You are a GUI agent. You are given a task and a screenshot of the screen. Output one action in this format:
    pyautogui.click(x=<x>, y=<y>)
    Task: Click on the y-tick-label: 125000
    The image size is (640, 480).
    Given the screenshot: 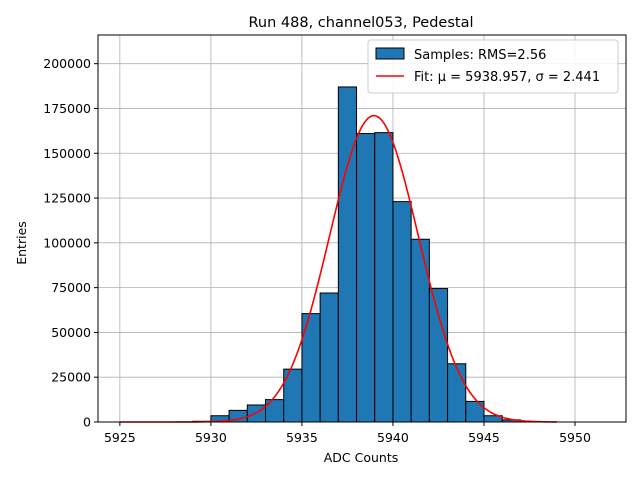 What is the action you would take?
    pyautogui.click(x=67, y=198)
    